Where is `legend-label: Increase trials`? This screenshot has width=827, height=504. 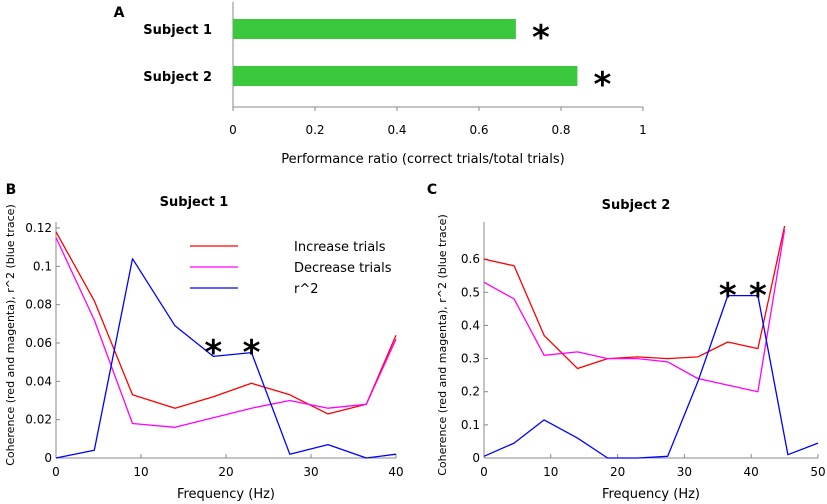
legend-label: Increase trials is located at coordinates (340, 247).